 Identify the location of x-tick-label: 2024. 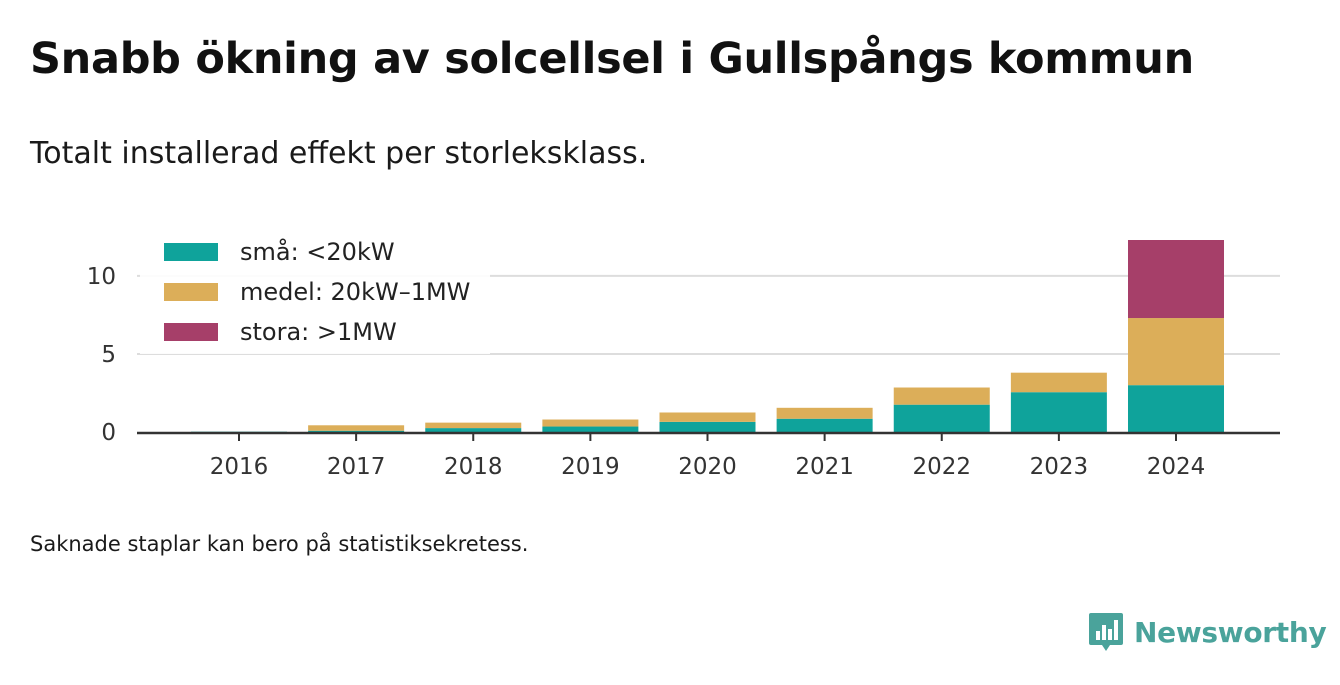
(1176, 467).